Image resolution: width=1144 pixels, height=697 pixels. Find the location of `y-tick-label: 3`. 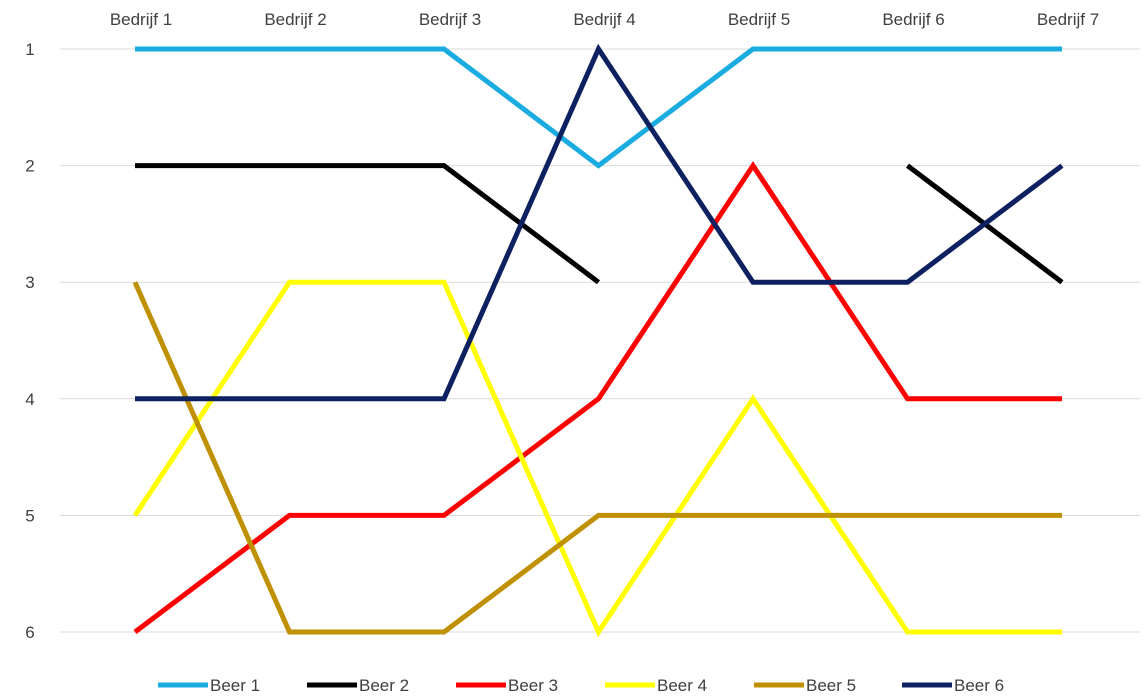

y-tick-label: 3 is located at coordinates (29, 282).